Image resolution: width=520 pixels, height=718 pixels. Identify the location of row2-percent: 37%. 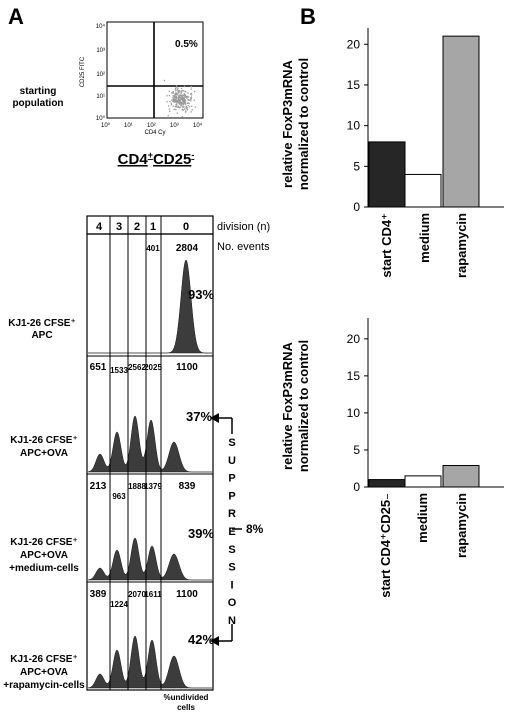
(199, 416).